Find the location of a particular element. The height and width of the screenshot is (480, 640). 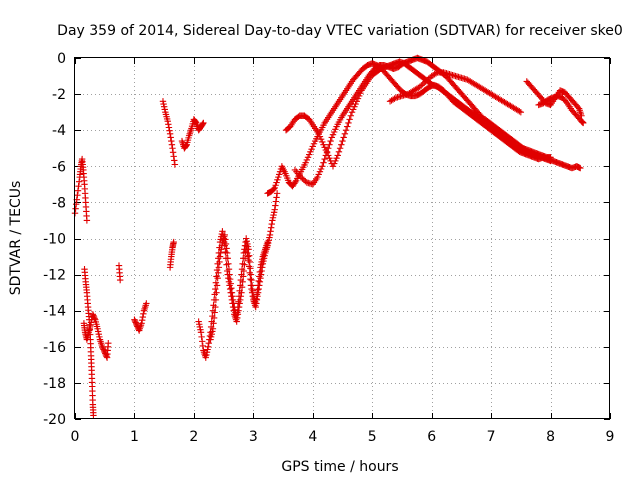

y-tick-label: -4 is located at coordinates (59, 131).